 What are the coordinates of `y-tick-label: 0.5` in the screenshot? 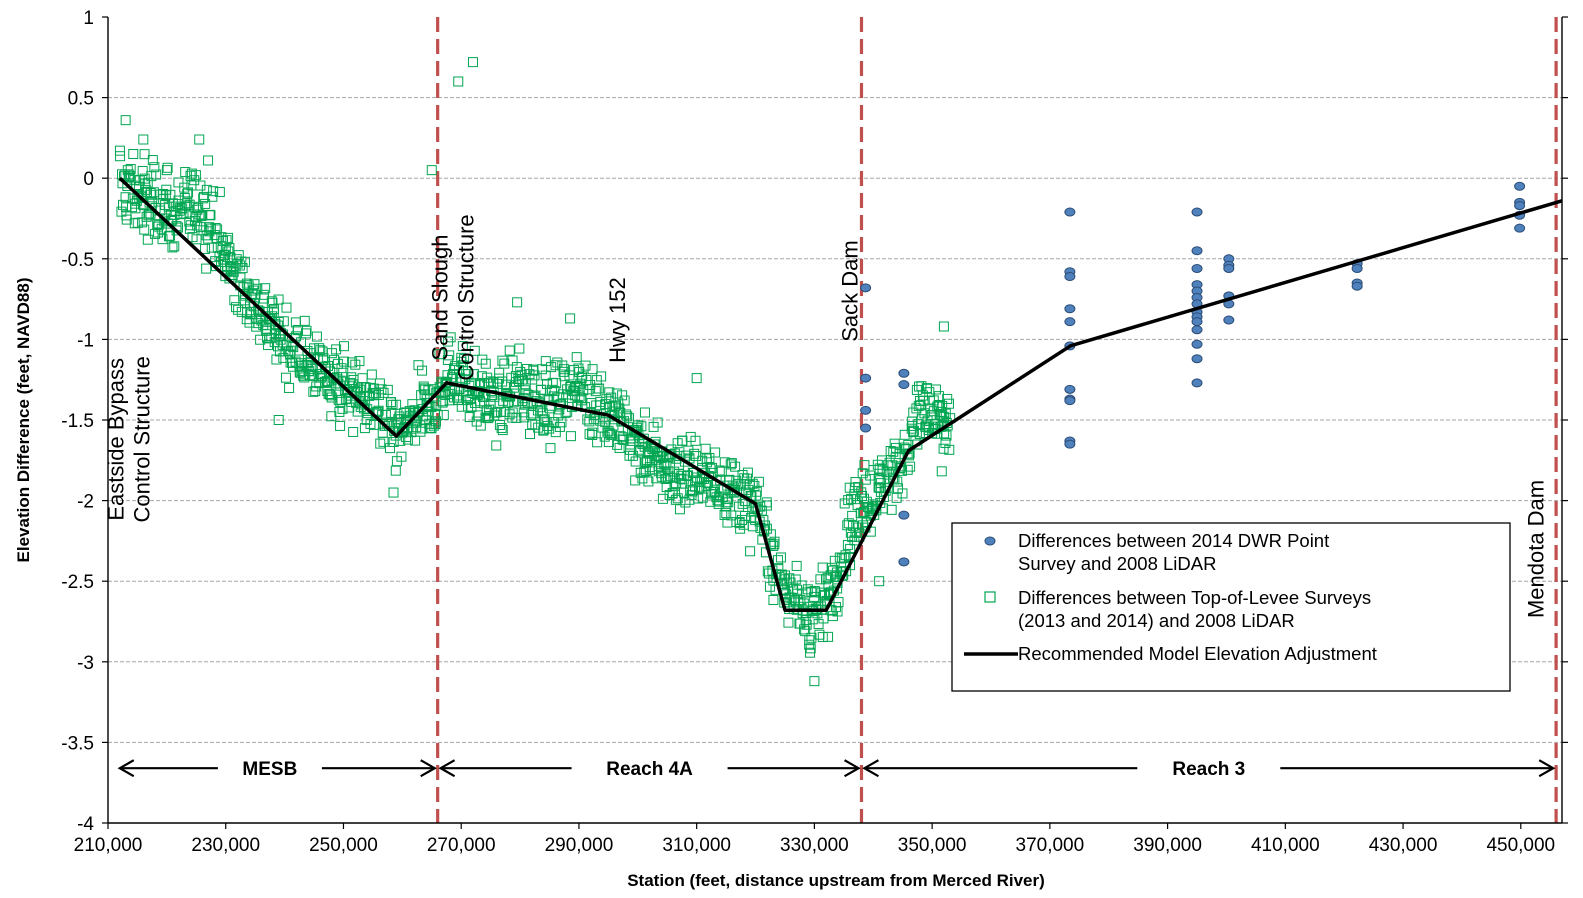 It's located at (81, 99).